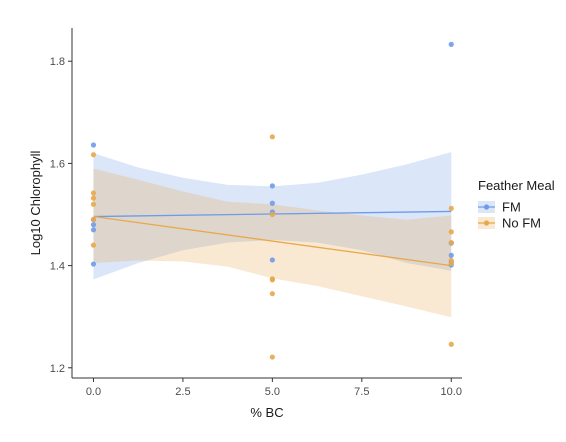 This screenshot has height=442, width=566. Describe the element at coordinates (93, 392) in the screenshot. I see `x-tick-label: 0.0` at that location.